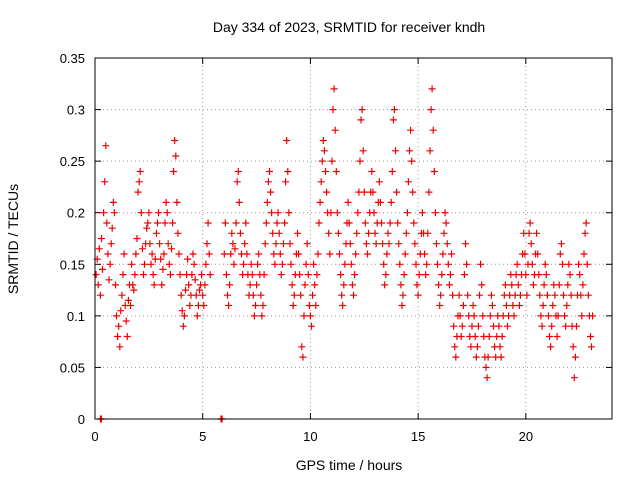 The image size is (640, 480). I want to click on y-tick-label: 0.05, so click(72, 367).